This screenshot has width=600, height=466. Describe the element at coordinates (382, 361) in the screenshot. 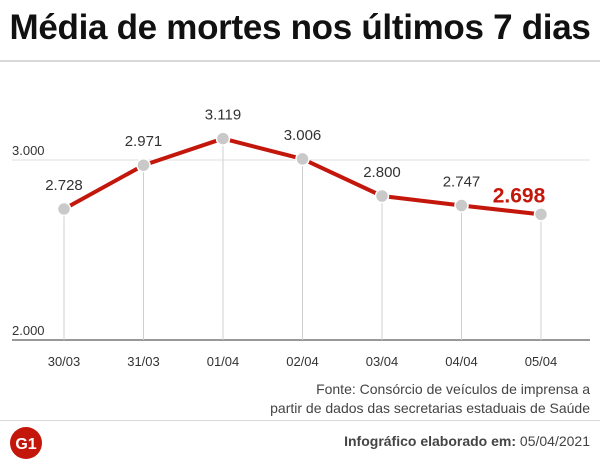

I see `x-tick-label: 03/04` at that location.